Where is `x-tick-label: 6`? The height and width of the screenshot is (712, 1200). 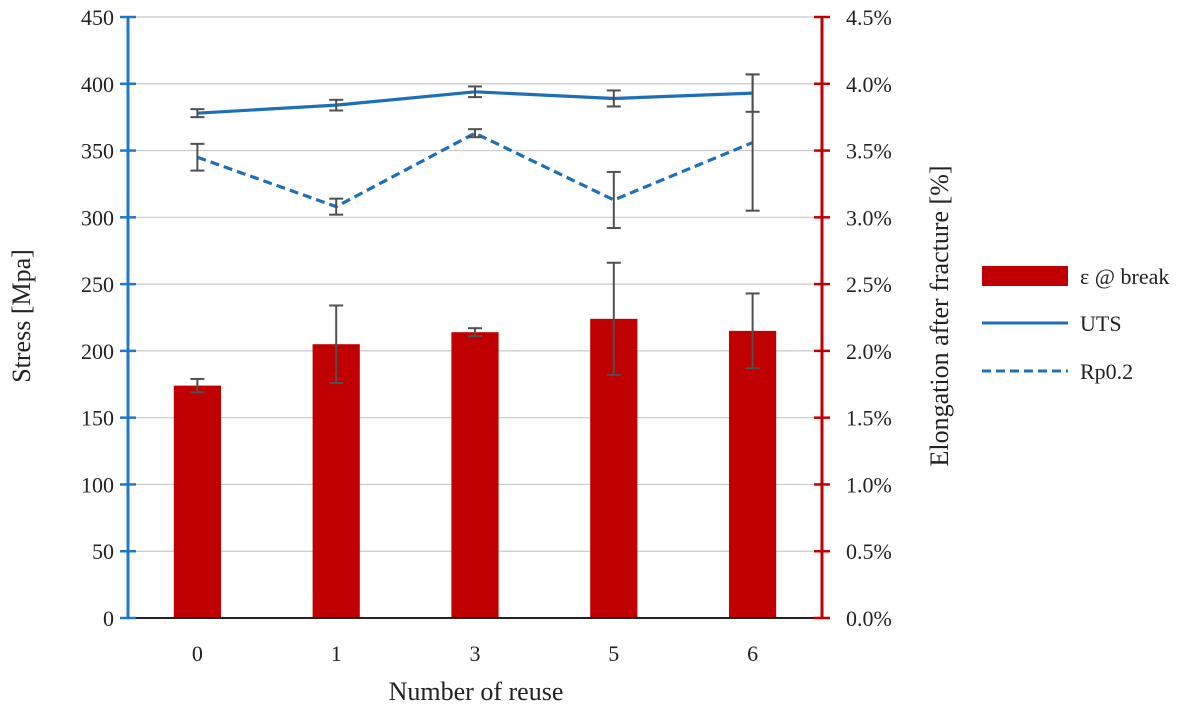
x-tick-label: 6 is located at coordinates (752, 653).